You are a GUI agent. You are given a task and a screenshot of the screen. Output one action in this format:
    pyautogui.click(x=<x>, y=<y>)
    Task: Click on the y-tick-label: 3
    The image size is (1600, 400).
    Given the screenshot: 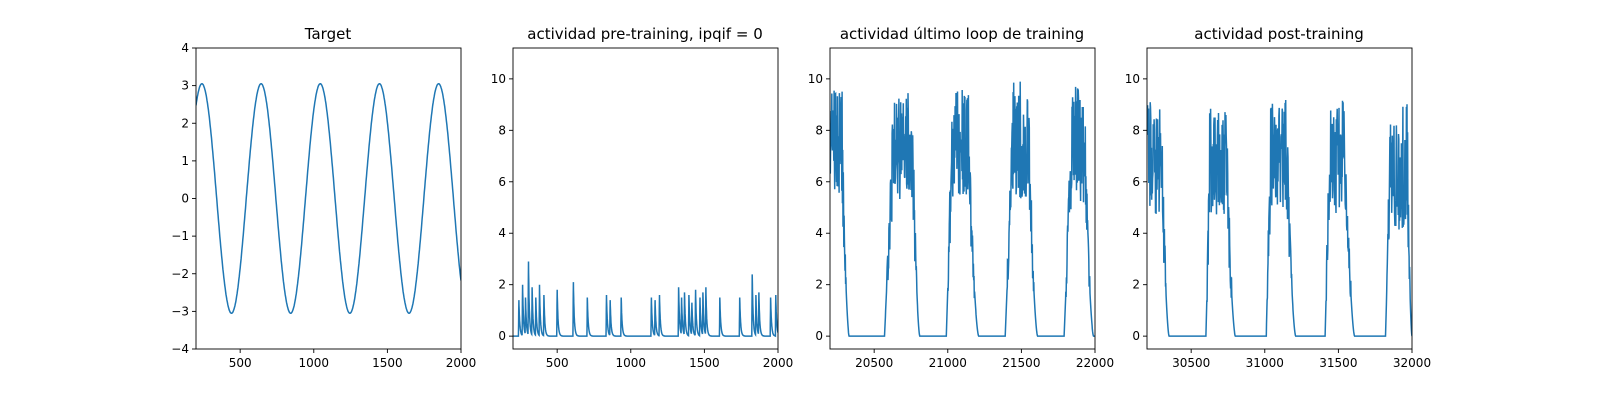 What is the action you would take?
    pyautogui.click(x=185, y=86)
    